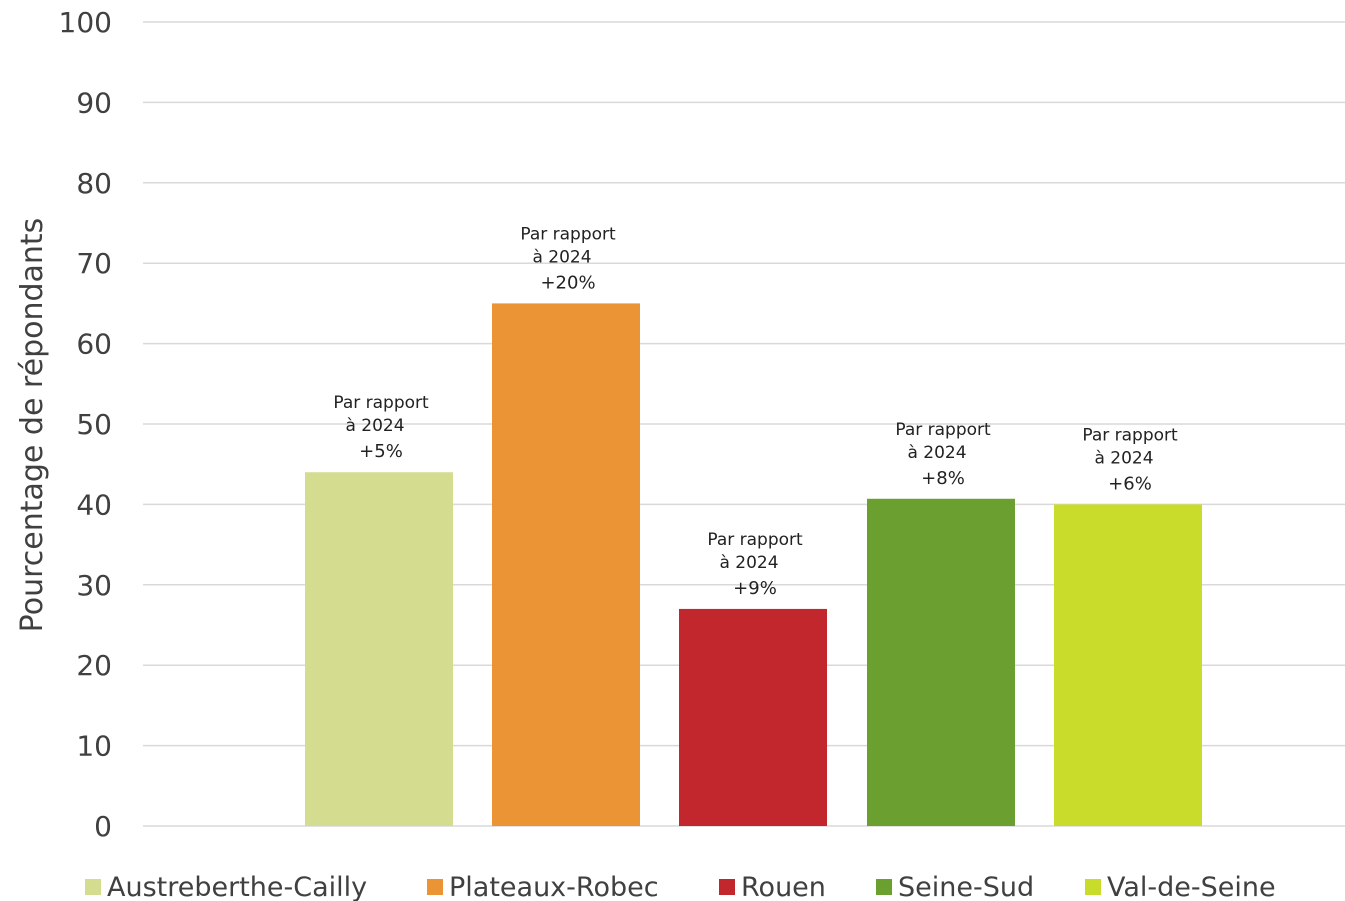 The image size is (1345, 901). I want to click on y-tick-label: 60, so click(94, 344).